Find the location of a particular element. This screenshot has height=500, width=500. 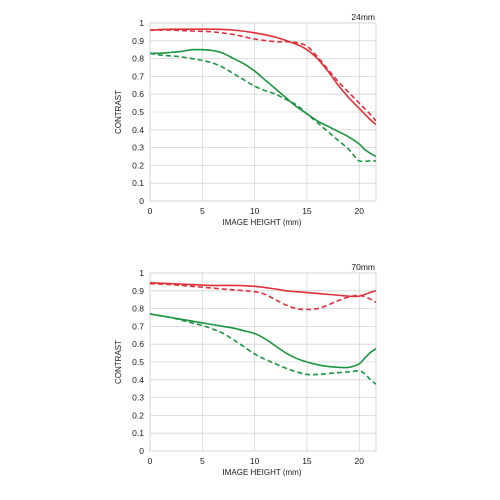

focal-length-label: 70mm is located at coordinates (363, 267).